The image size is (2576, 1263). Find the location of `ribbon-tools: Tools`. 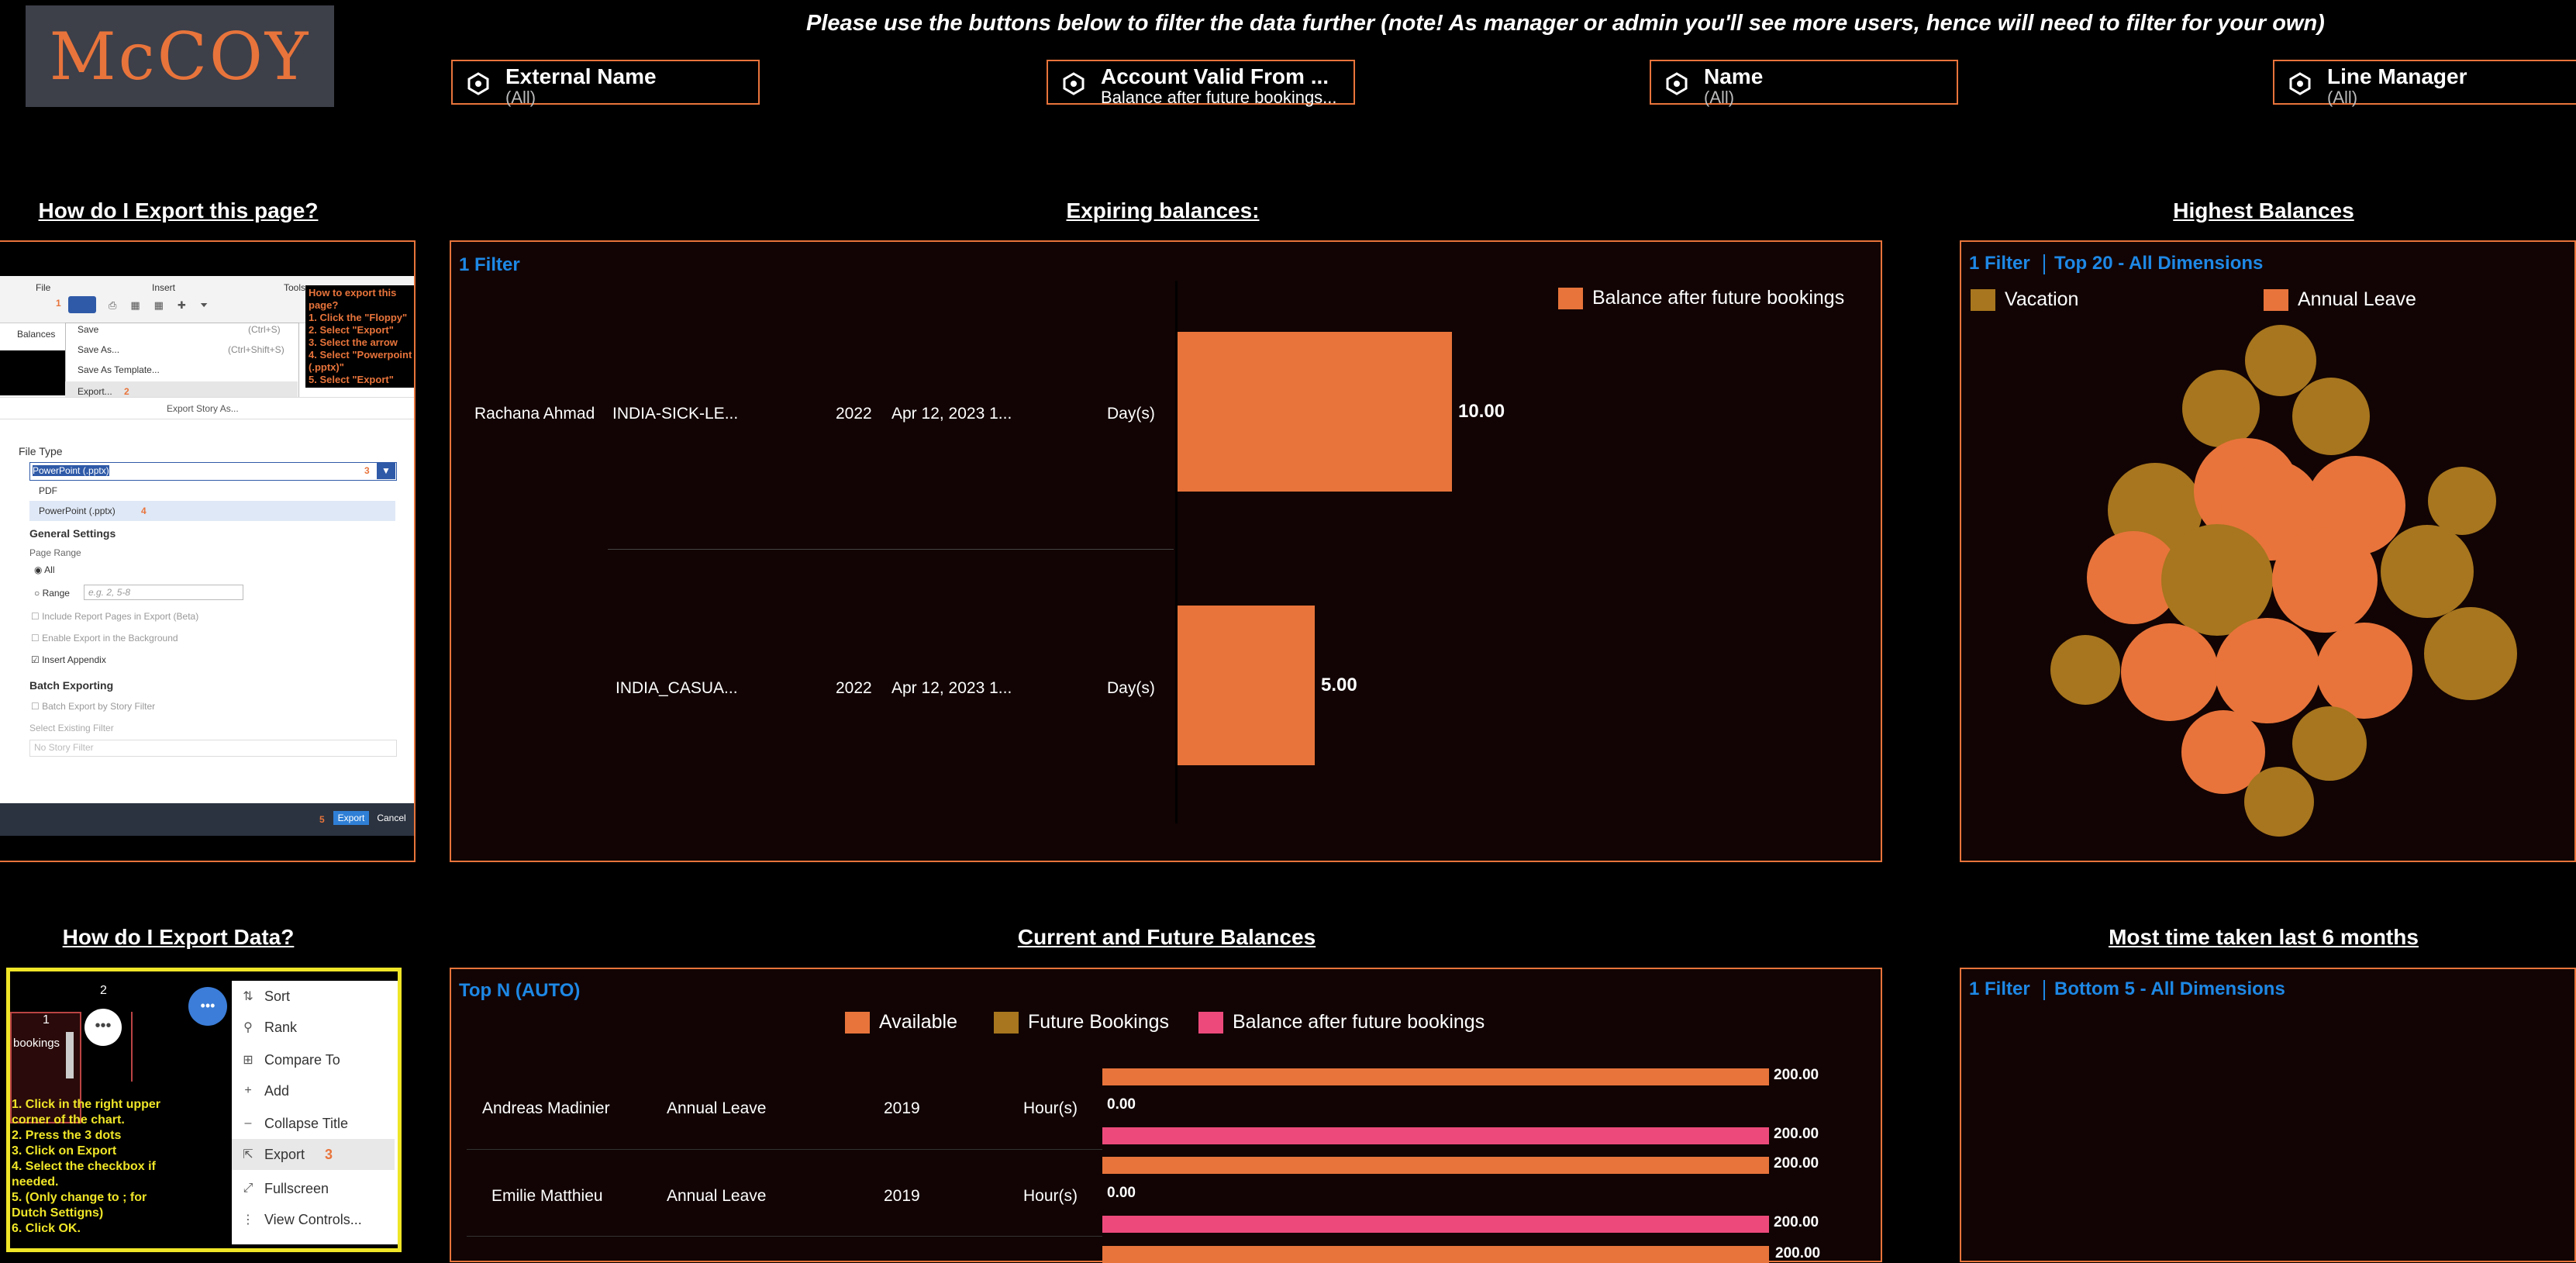

ribbon-tools: Tools is located at coordinates (295, 287).